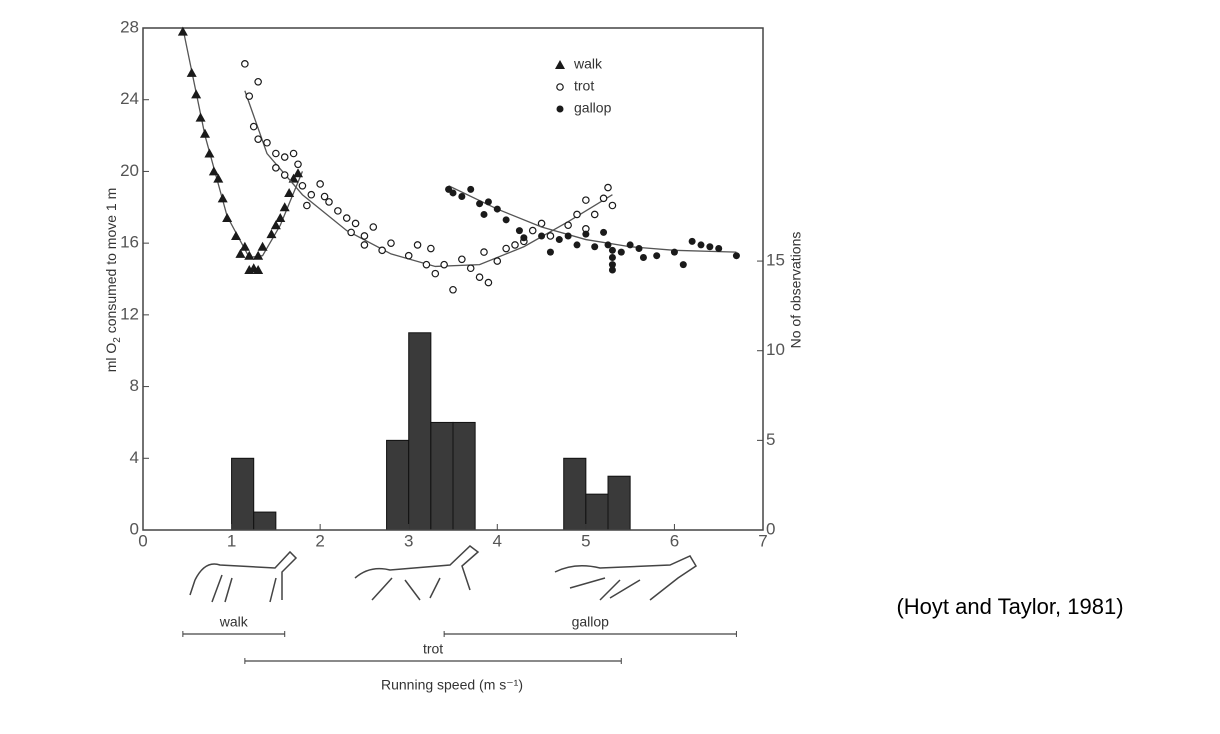  Describe the element at coordinates (117, 340) in the screenshot. I see `y-axis-label-part: 2` at that location.